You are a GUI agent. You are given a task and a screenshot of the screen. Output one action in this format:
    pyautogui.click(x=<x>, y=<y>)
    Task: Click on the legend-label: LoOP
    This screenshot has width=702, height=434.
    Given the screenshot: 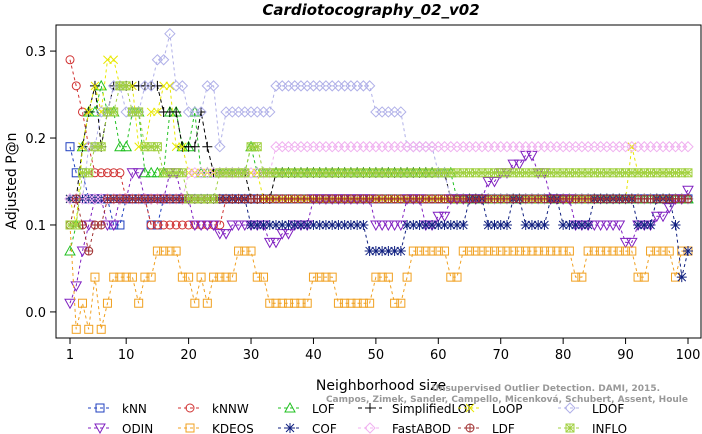 What is the action you would take?
    pyautogui.click(x=507, y=409)
    